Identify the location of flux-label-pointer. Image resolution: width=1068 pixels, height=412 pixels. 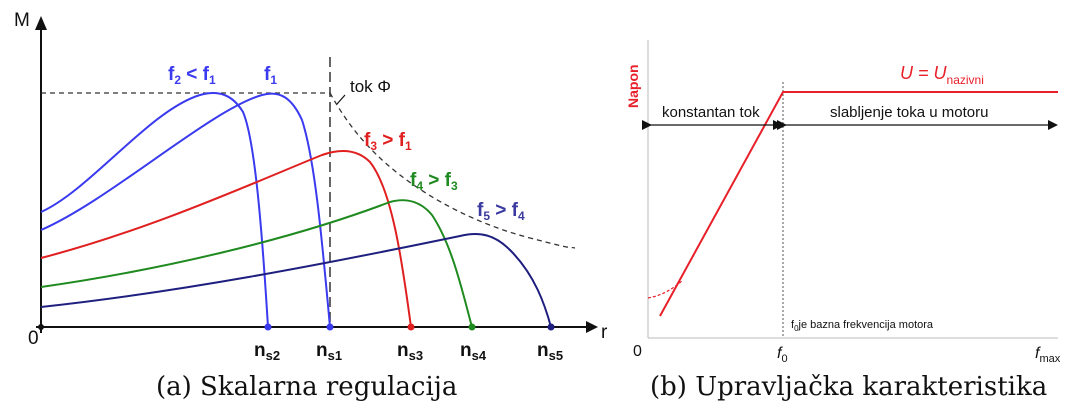
(341, 99).